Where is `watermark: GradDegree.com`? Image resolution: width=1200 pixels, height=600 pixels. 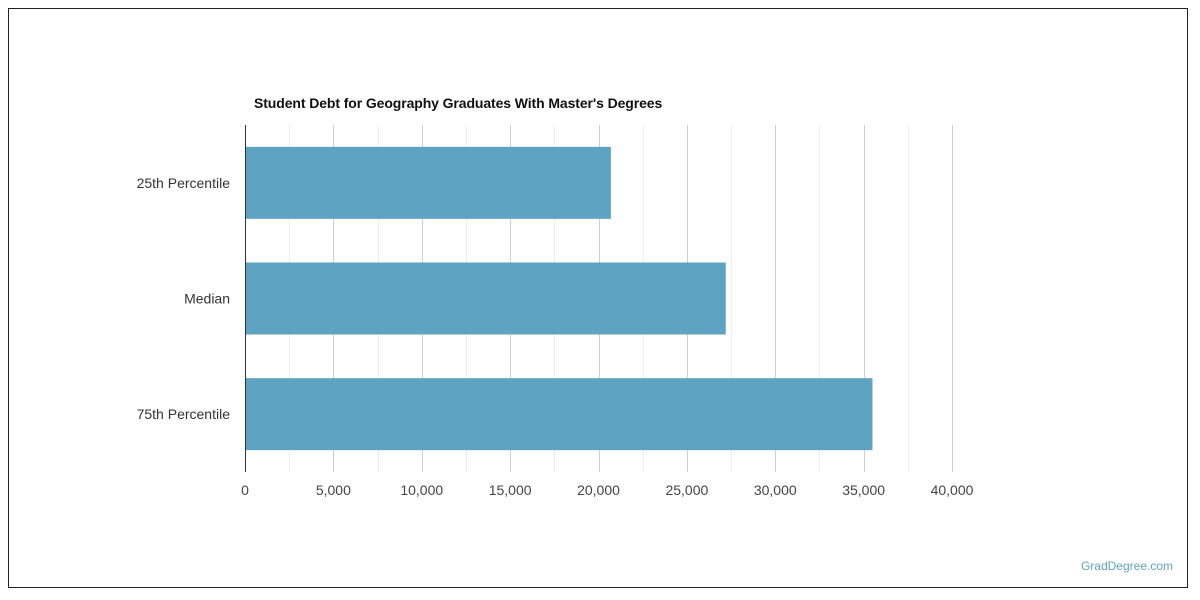 watermark: GradDegree.com is located at coordinates (1126, 566).